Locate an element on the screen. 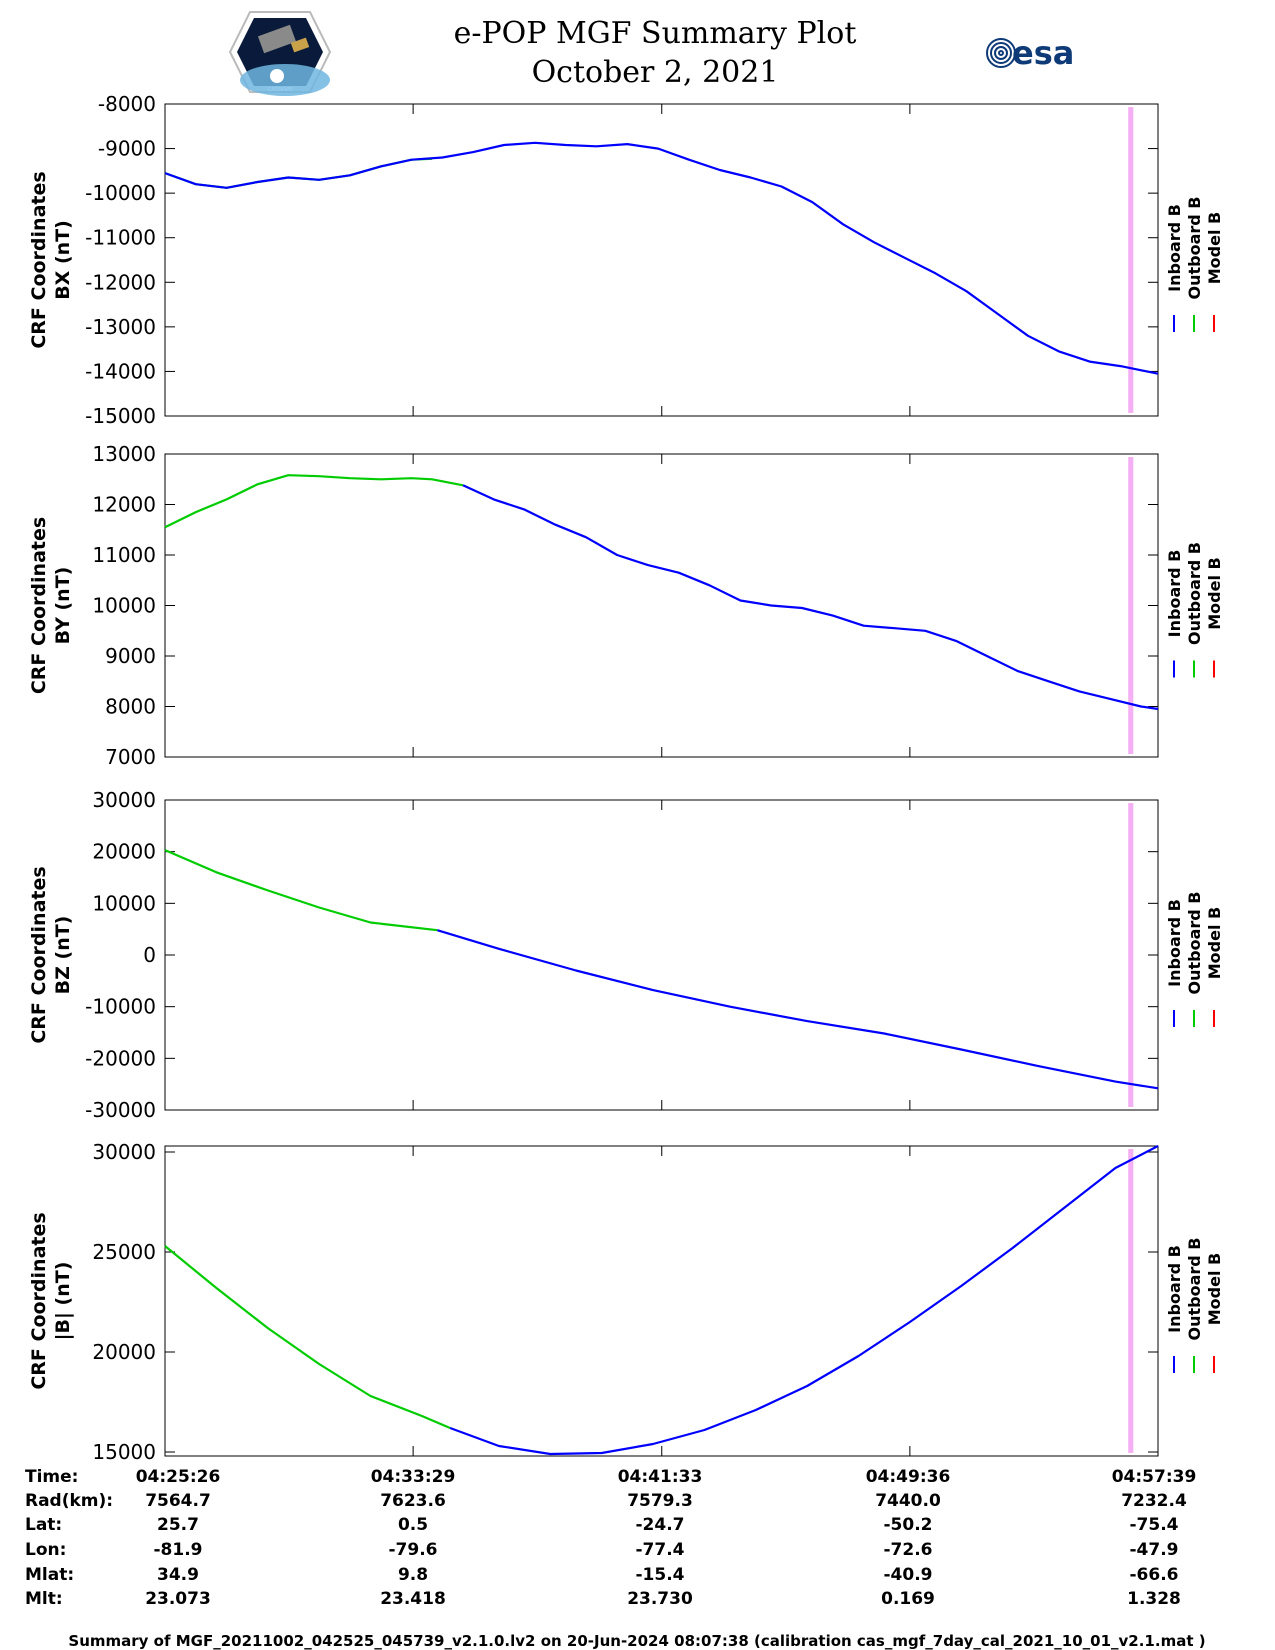  y-axis-label-line: BZ (nT) is located at coordinates (63, 955).